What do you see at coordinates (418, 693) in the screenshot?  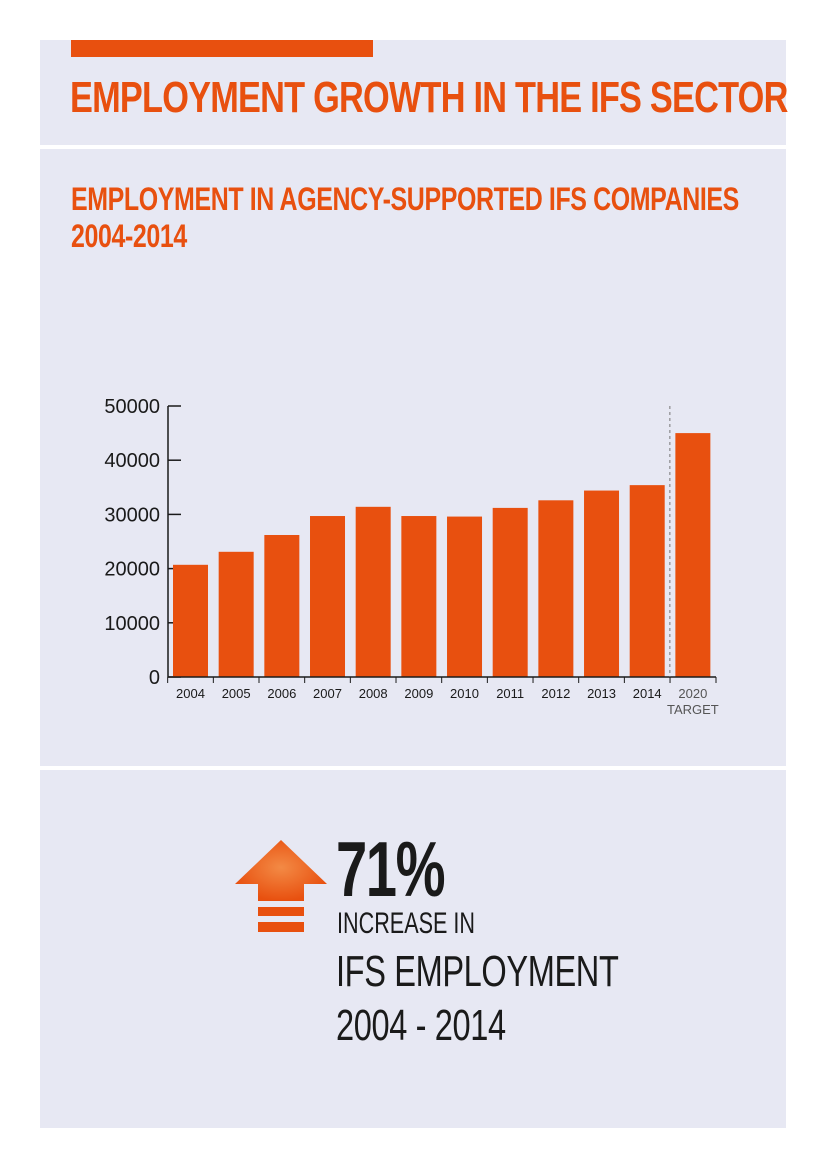 I see `x-tick-label: 2009` at bounding box center [418, 693].